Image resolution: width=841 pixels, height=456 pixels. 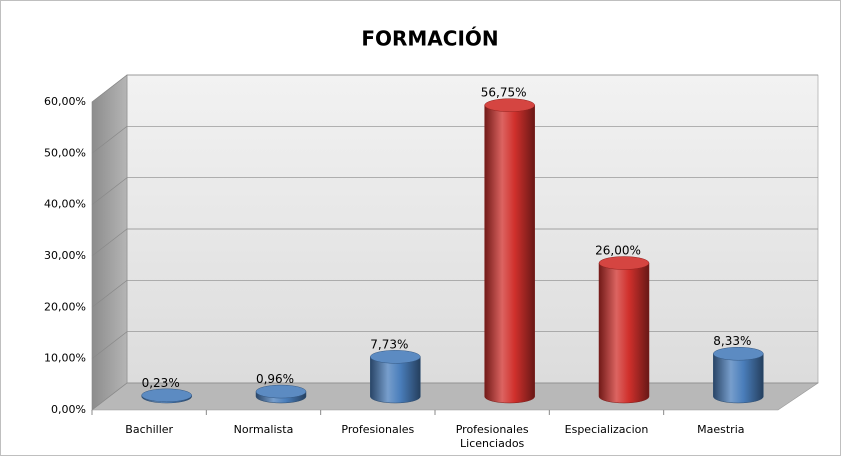 What do you see at coordinates (68, 409) in the screenshot?
I see `y-tick-label: 0,00%` at bounding box center [68, 409].